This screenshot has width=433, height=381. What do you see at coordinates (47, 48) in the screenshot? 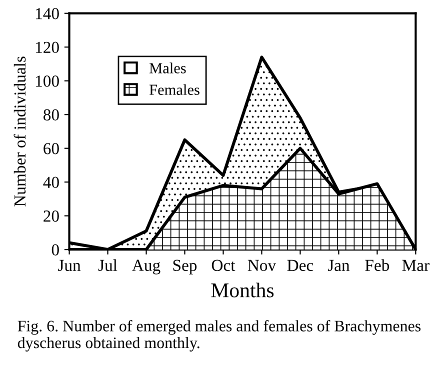
I see `y-tick-label: 120` at bounding box center [47, 48].